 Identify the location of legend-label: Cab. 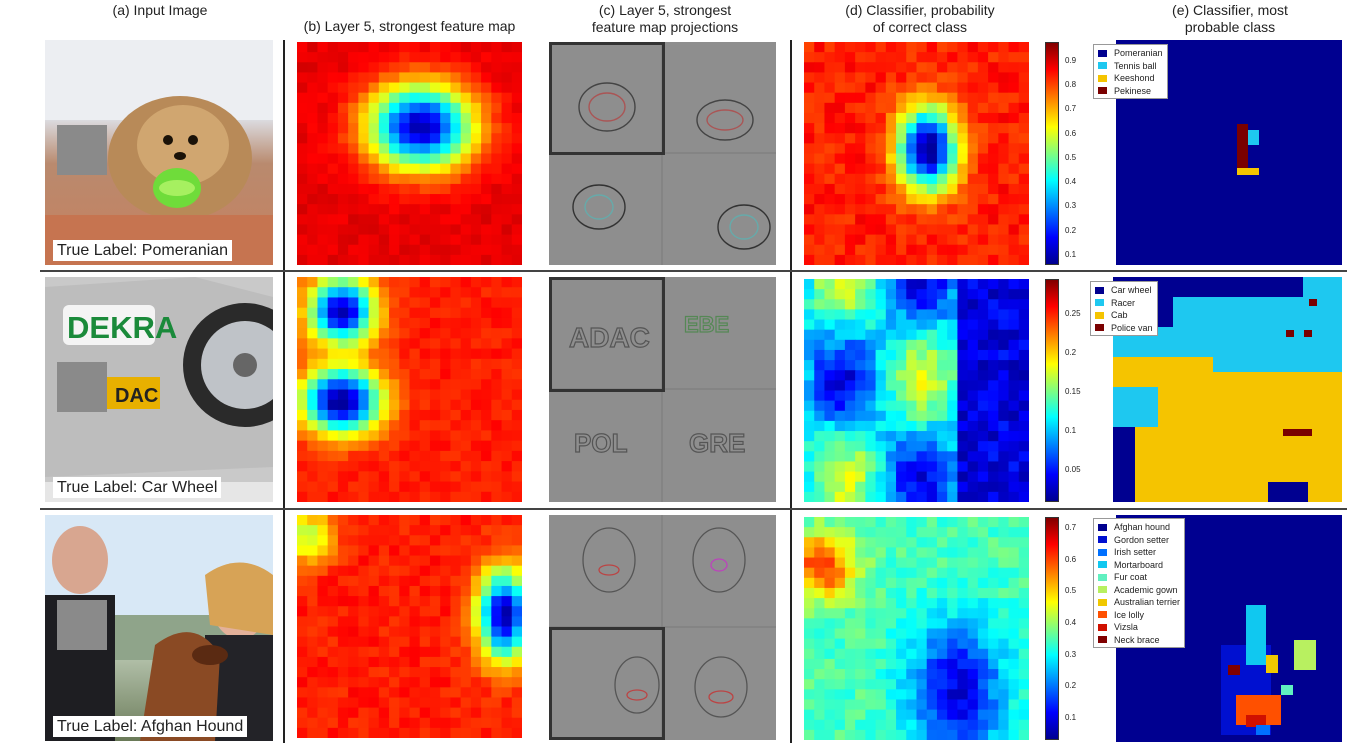
(1119, 315).